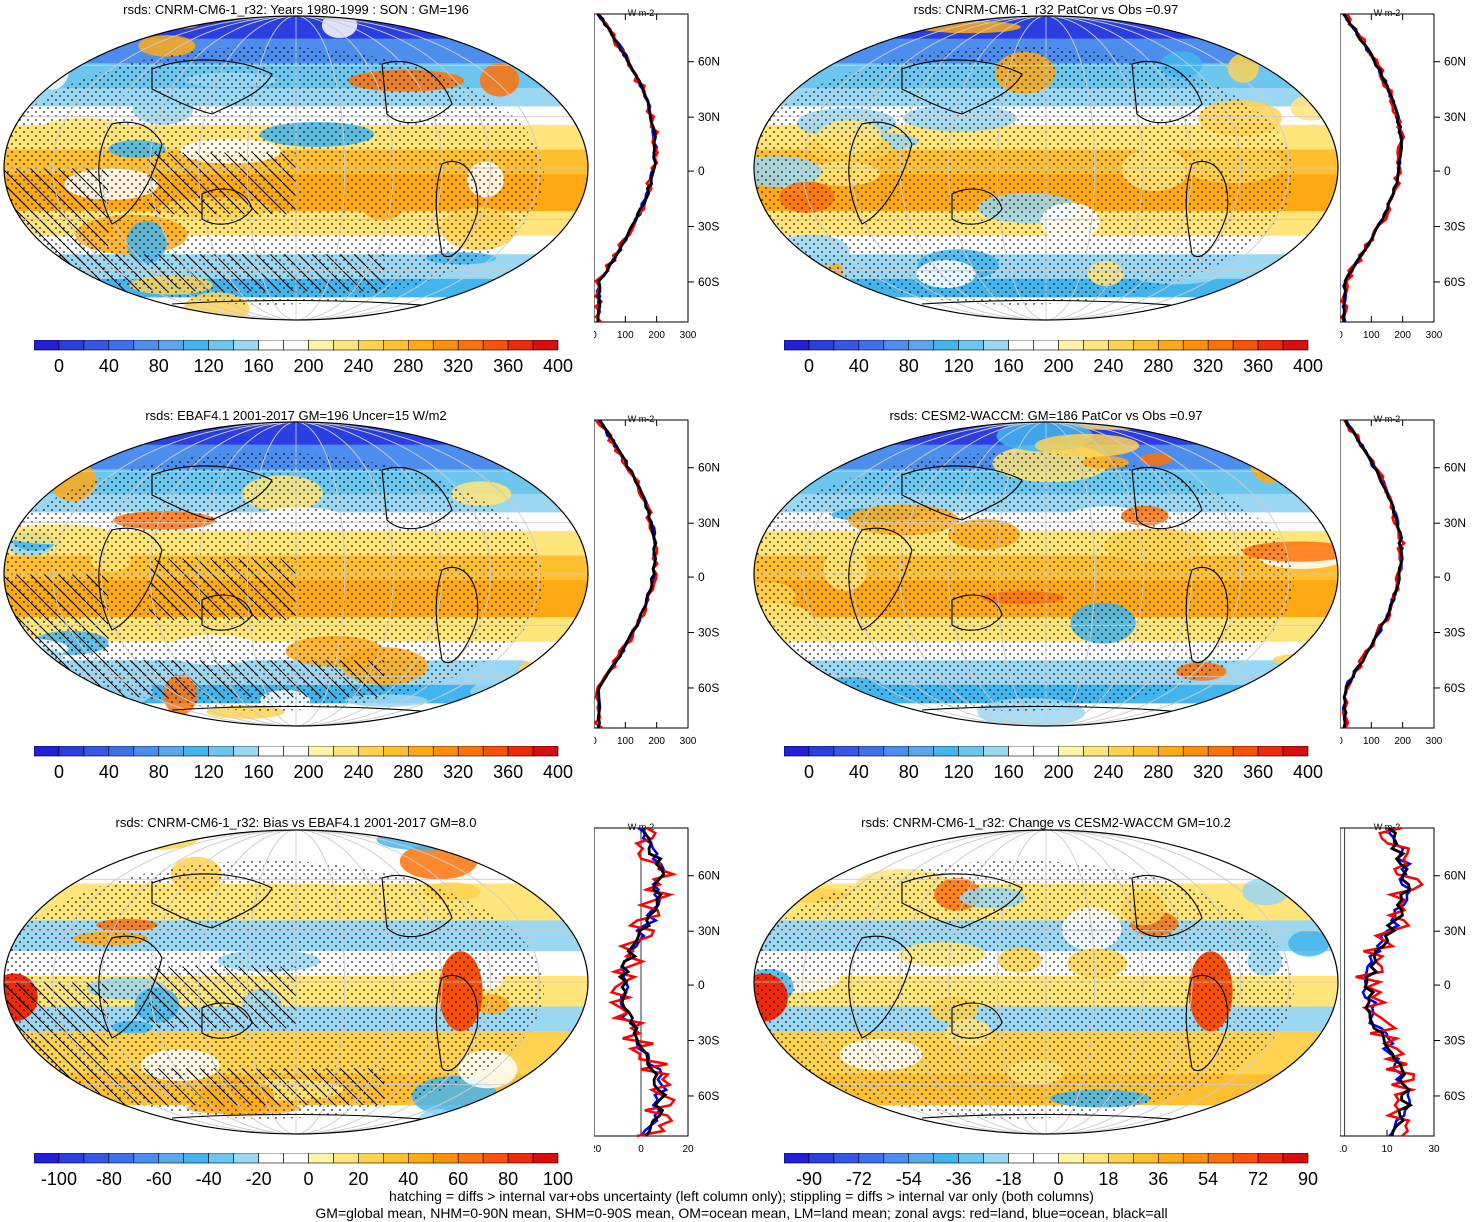 This screenshot has height=1222, width=1483. What do you see at coordinates (259, 366) in the screenshot?
I see `colorbar-label: 160` at bounding box center [259, 366].